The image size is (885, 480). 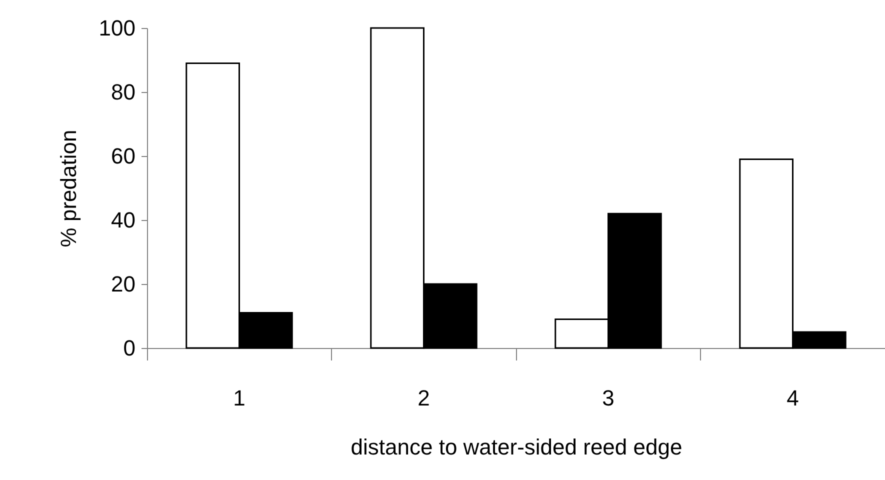 I want to click on y-tick-label: 20, so click(x=123, y=284).